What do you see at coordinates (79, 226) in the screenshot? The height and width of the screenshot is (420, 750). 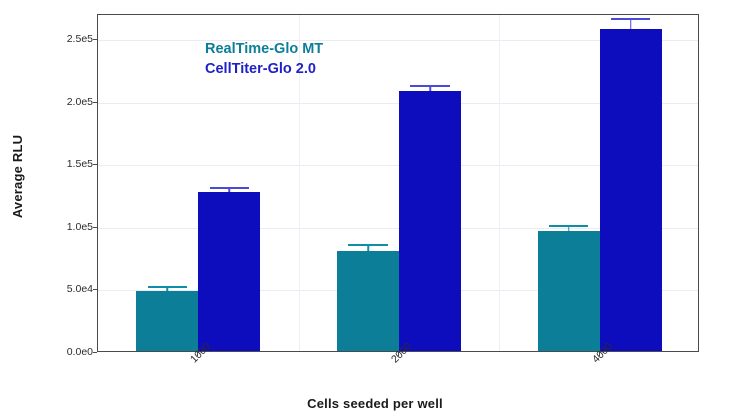 I see `y-axis-tick-label: 1.0e5` at bounding box center [79, 226].